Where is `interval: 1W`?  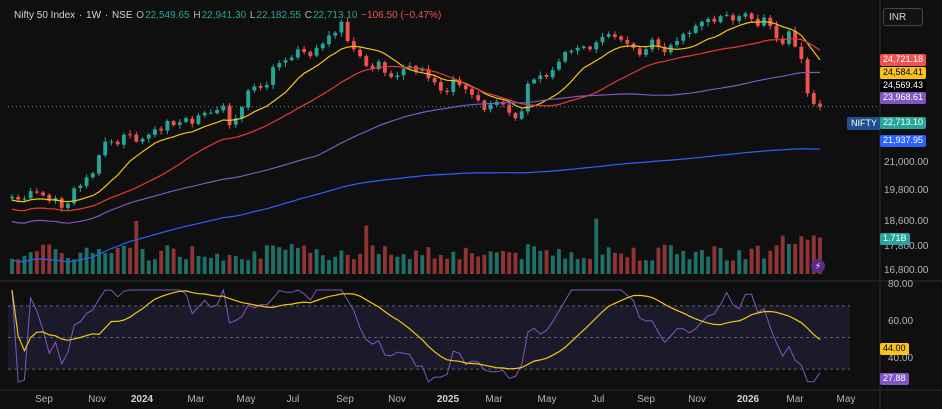 interval: 1W is located at coordinates (94, 15).